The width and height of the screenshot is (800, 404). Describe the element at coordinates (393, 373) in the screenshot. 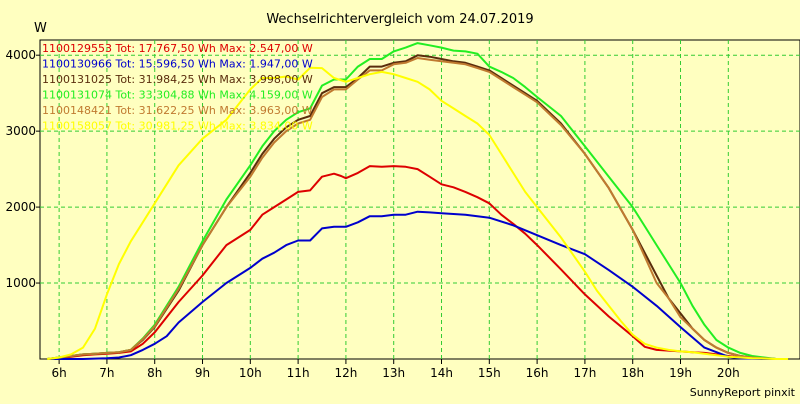

I see `x-tick-label: 13h` at that location.